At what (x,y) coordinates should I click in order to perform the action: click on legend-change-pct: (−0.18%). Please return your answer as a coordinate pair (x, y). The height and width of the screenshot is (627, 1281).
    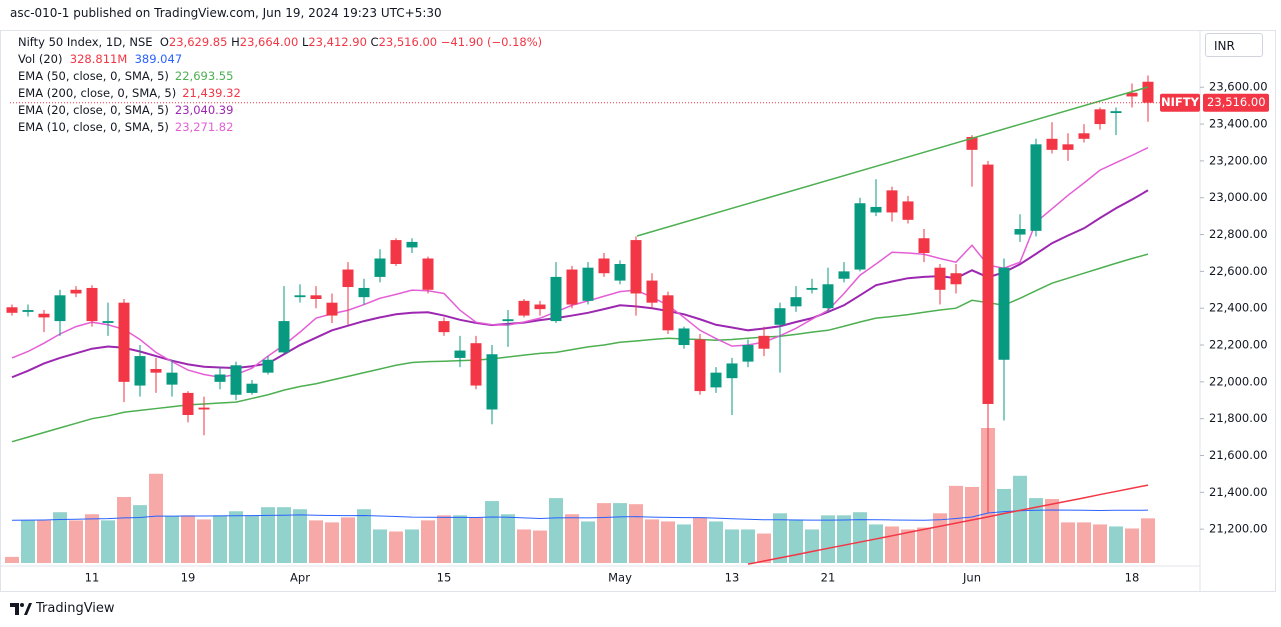
    Looking at the image, I should click on (514, 42).